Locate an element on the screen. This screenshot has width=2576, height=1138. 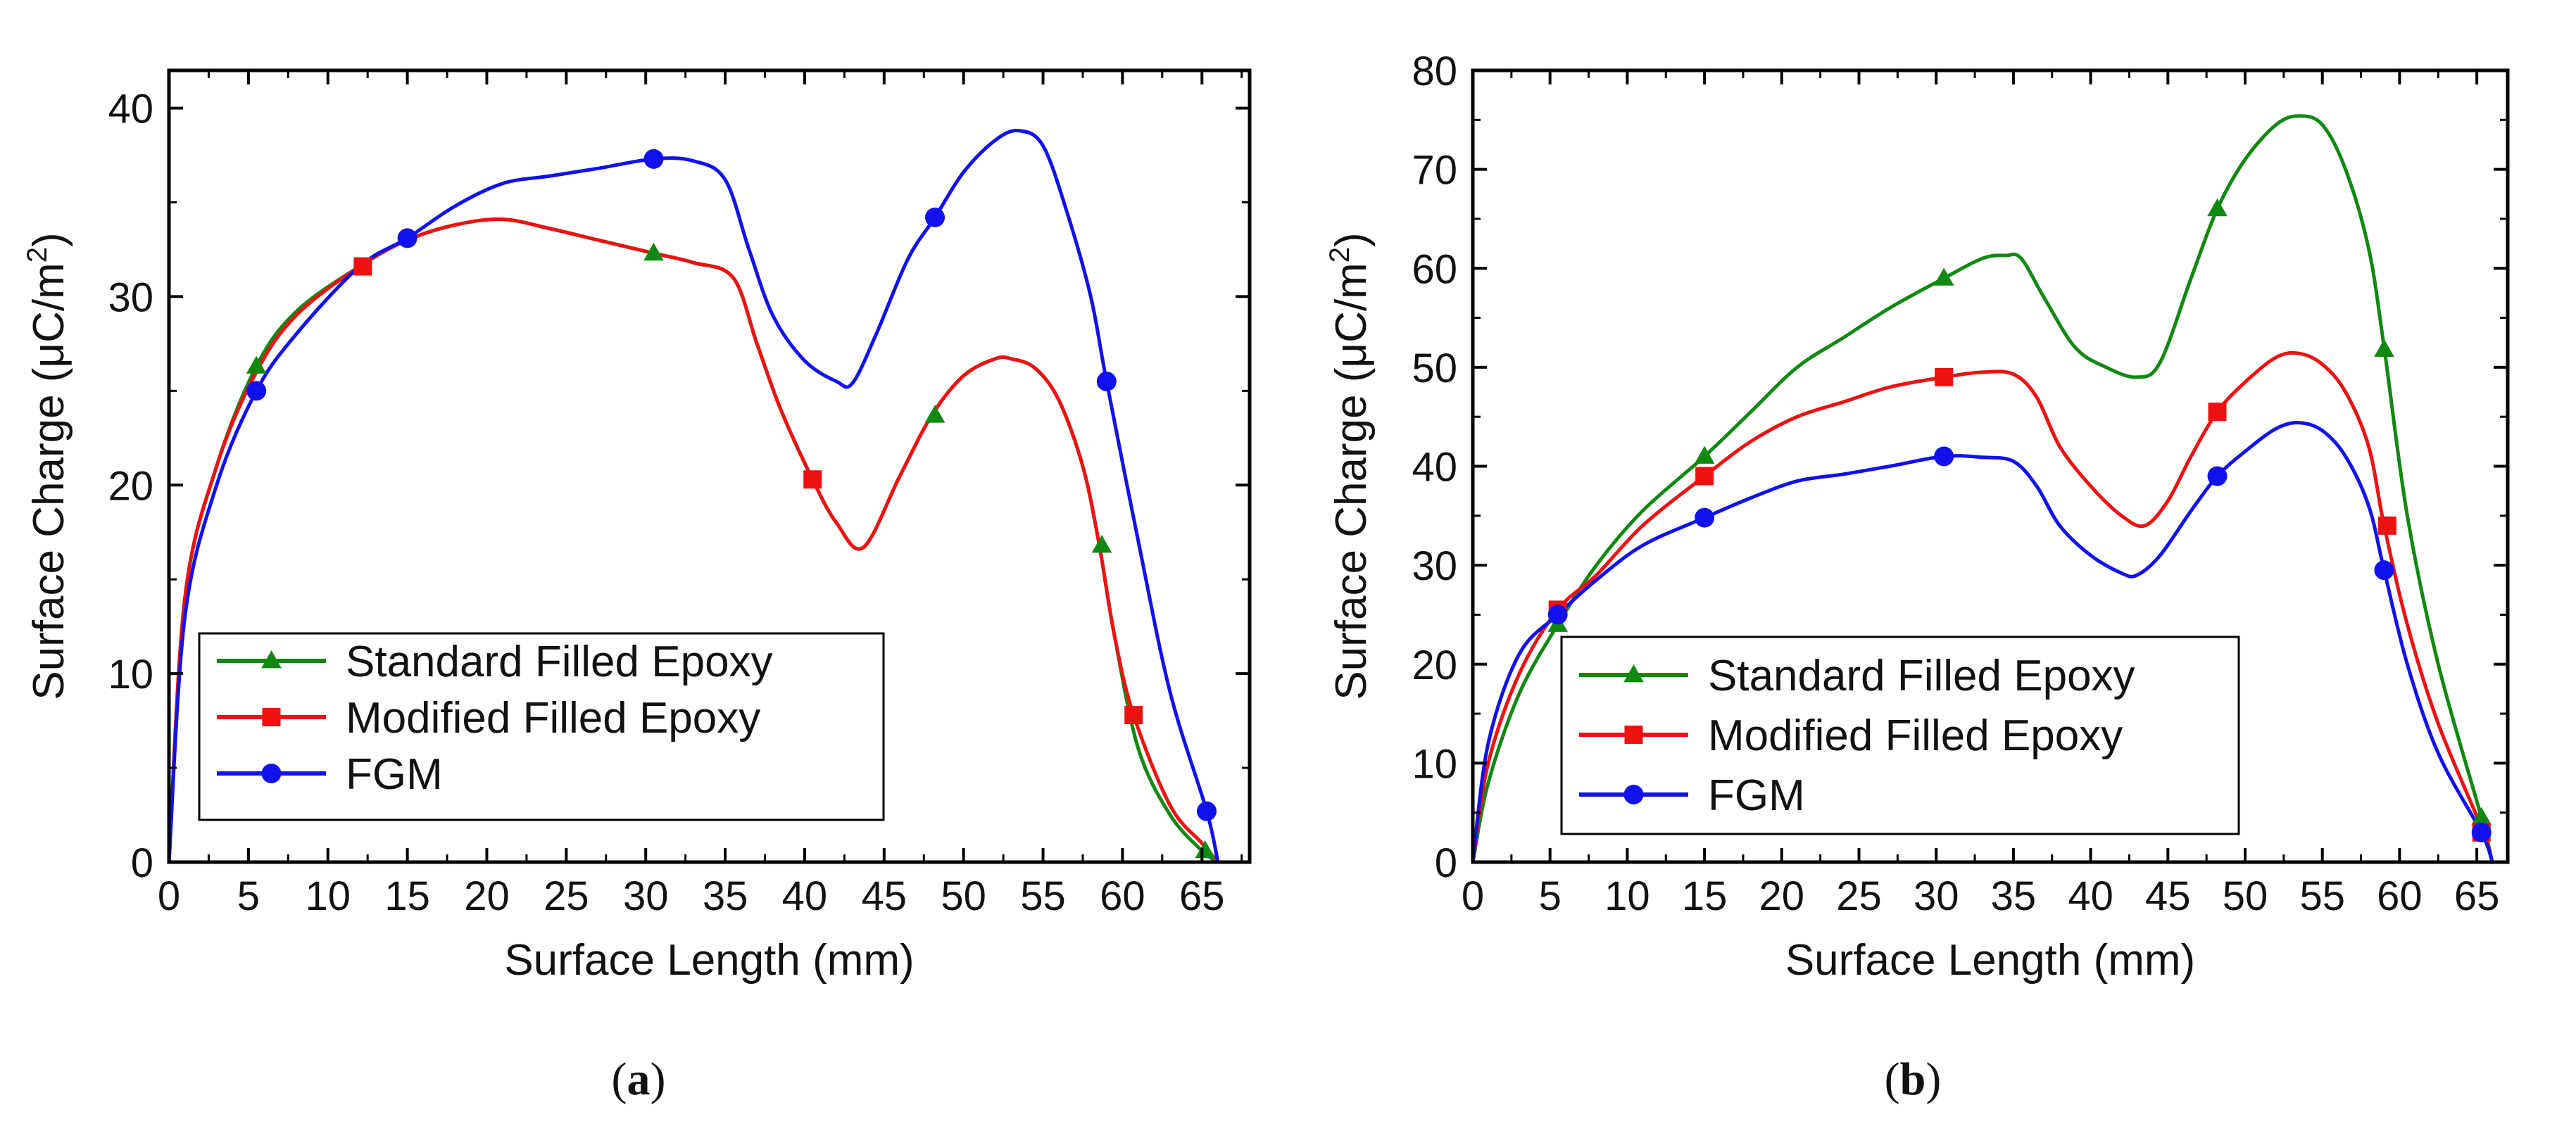
x-tick-label-a-5: 25 is located at coordinates (567, 896).